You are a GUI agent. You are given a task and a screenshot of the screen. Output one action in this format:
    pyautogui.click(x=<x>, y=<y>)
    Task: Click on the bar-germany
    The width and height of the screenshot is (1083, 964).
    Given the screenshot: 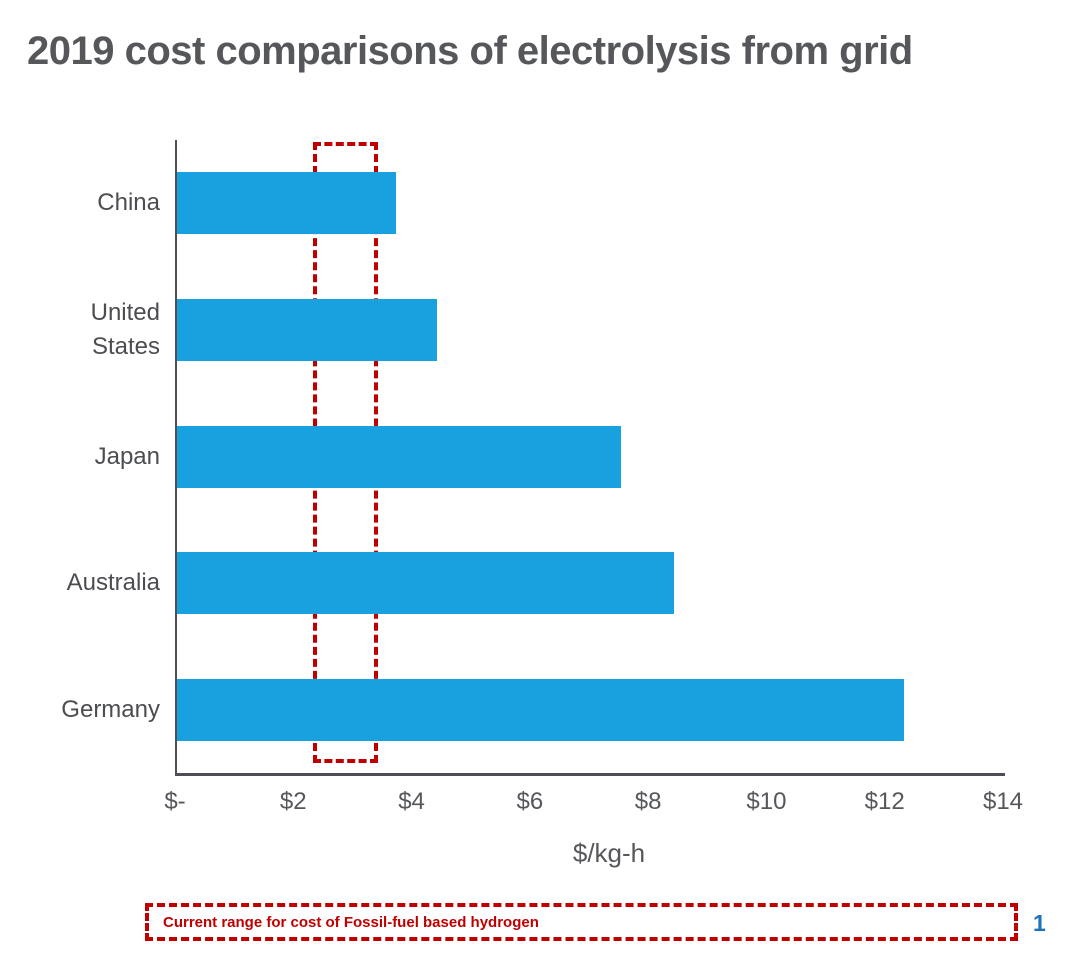 What is the action you would take?
    pyautogui.click(x=541, y=709)
    